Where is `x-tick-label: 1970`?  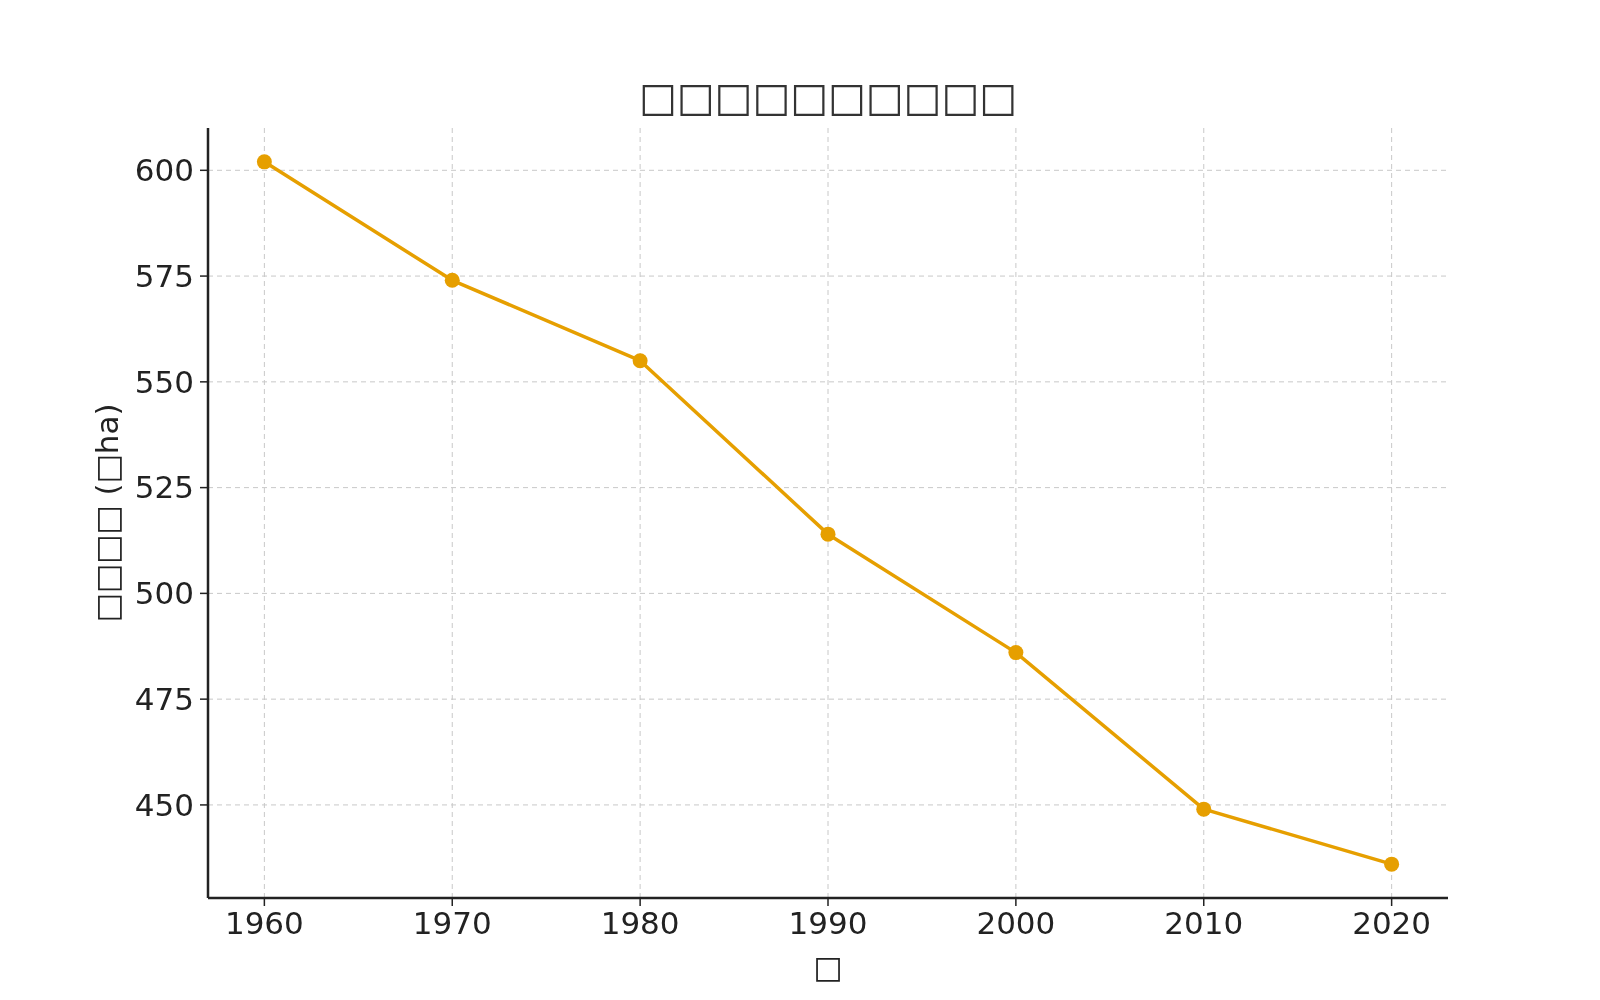
x-tick-label: 1970 is located at coordinates (452, 923).